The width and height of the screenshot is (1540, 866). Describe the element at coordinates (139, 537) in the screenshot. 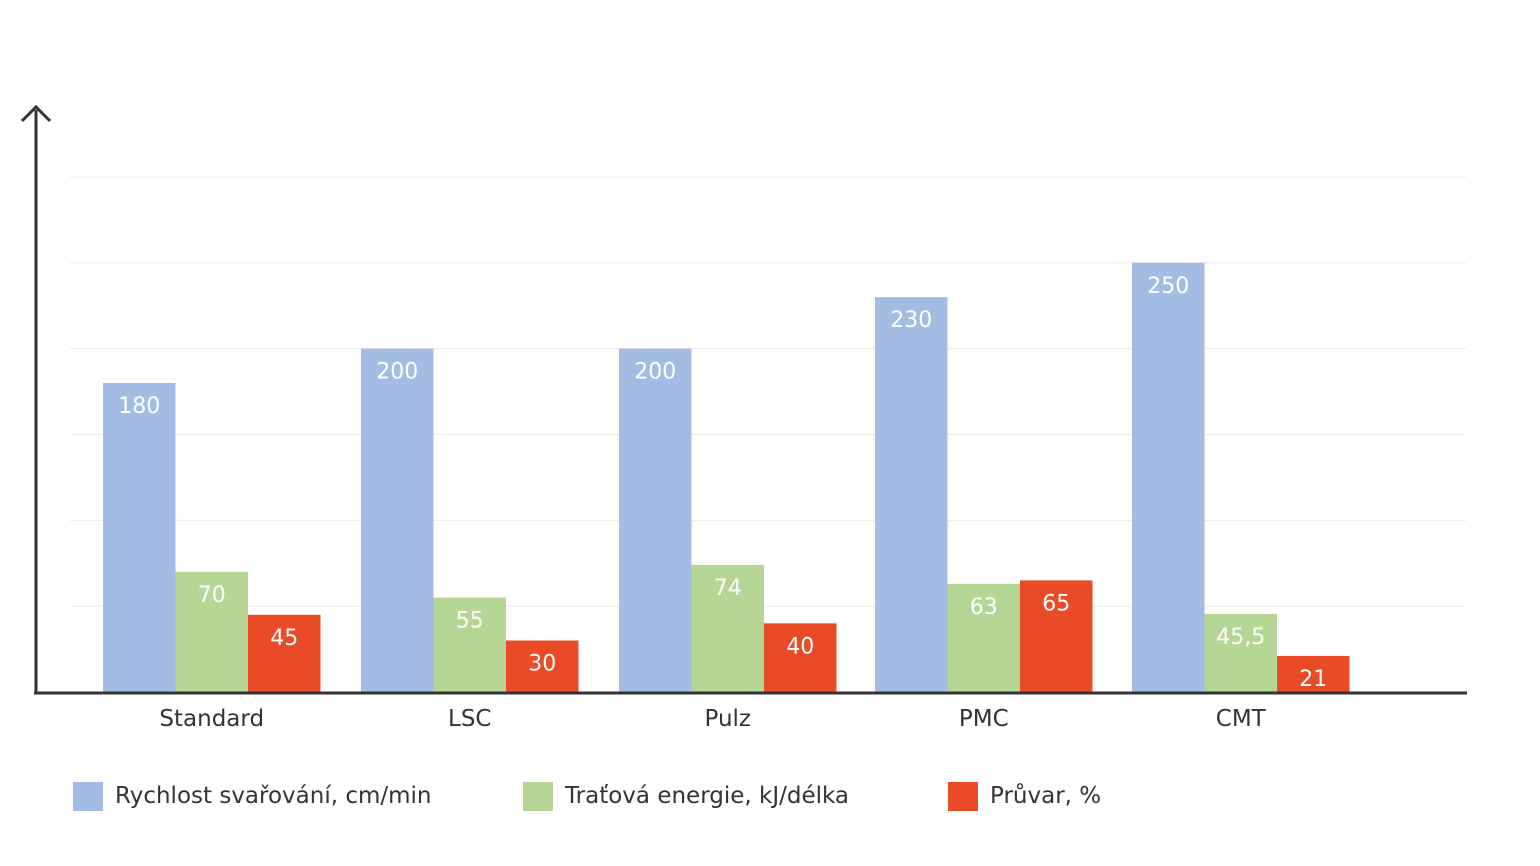

I see `bar-speed-standard` at that location.